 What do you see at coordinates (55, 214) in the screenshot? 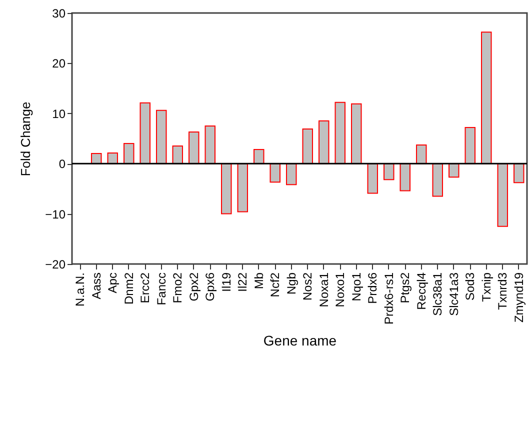
I see `y-tick-label: −10` at bounding box center [55, 214].